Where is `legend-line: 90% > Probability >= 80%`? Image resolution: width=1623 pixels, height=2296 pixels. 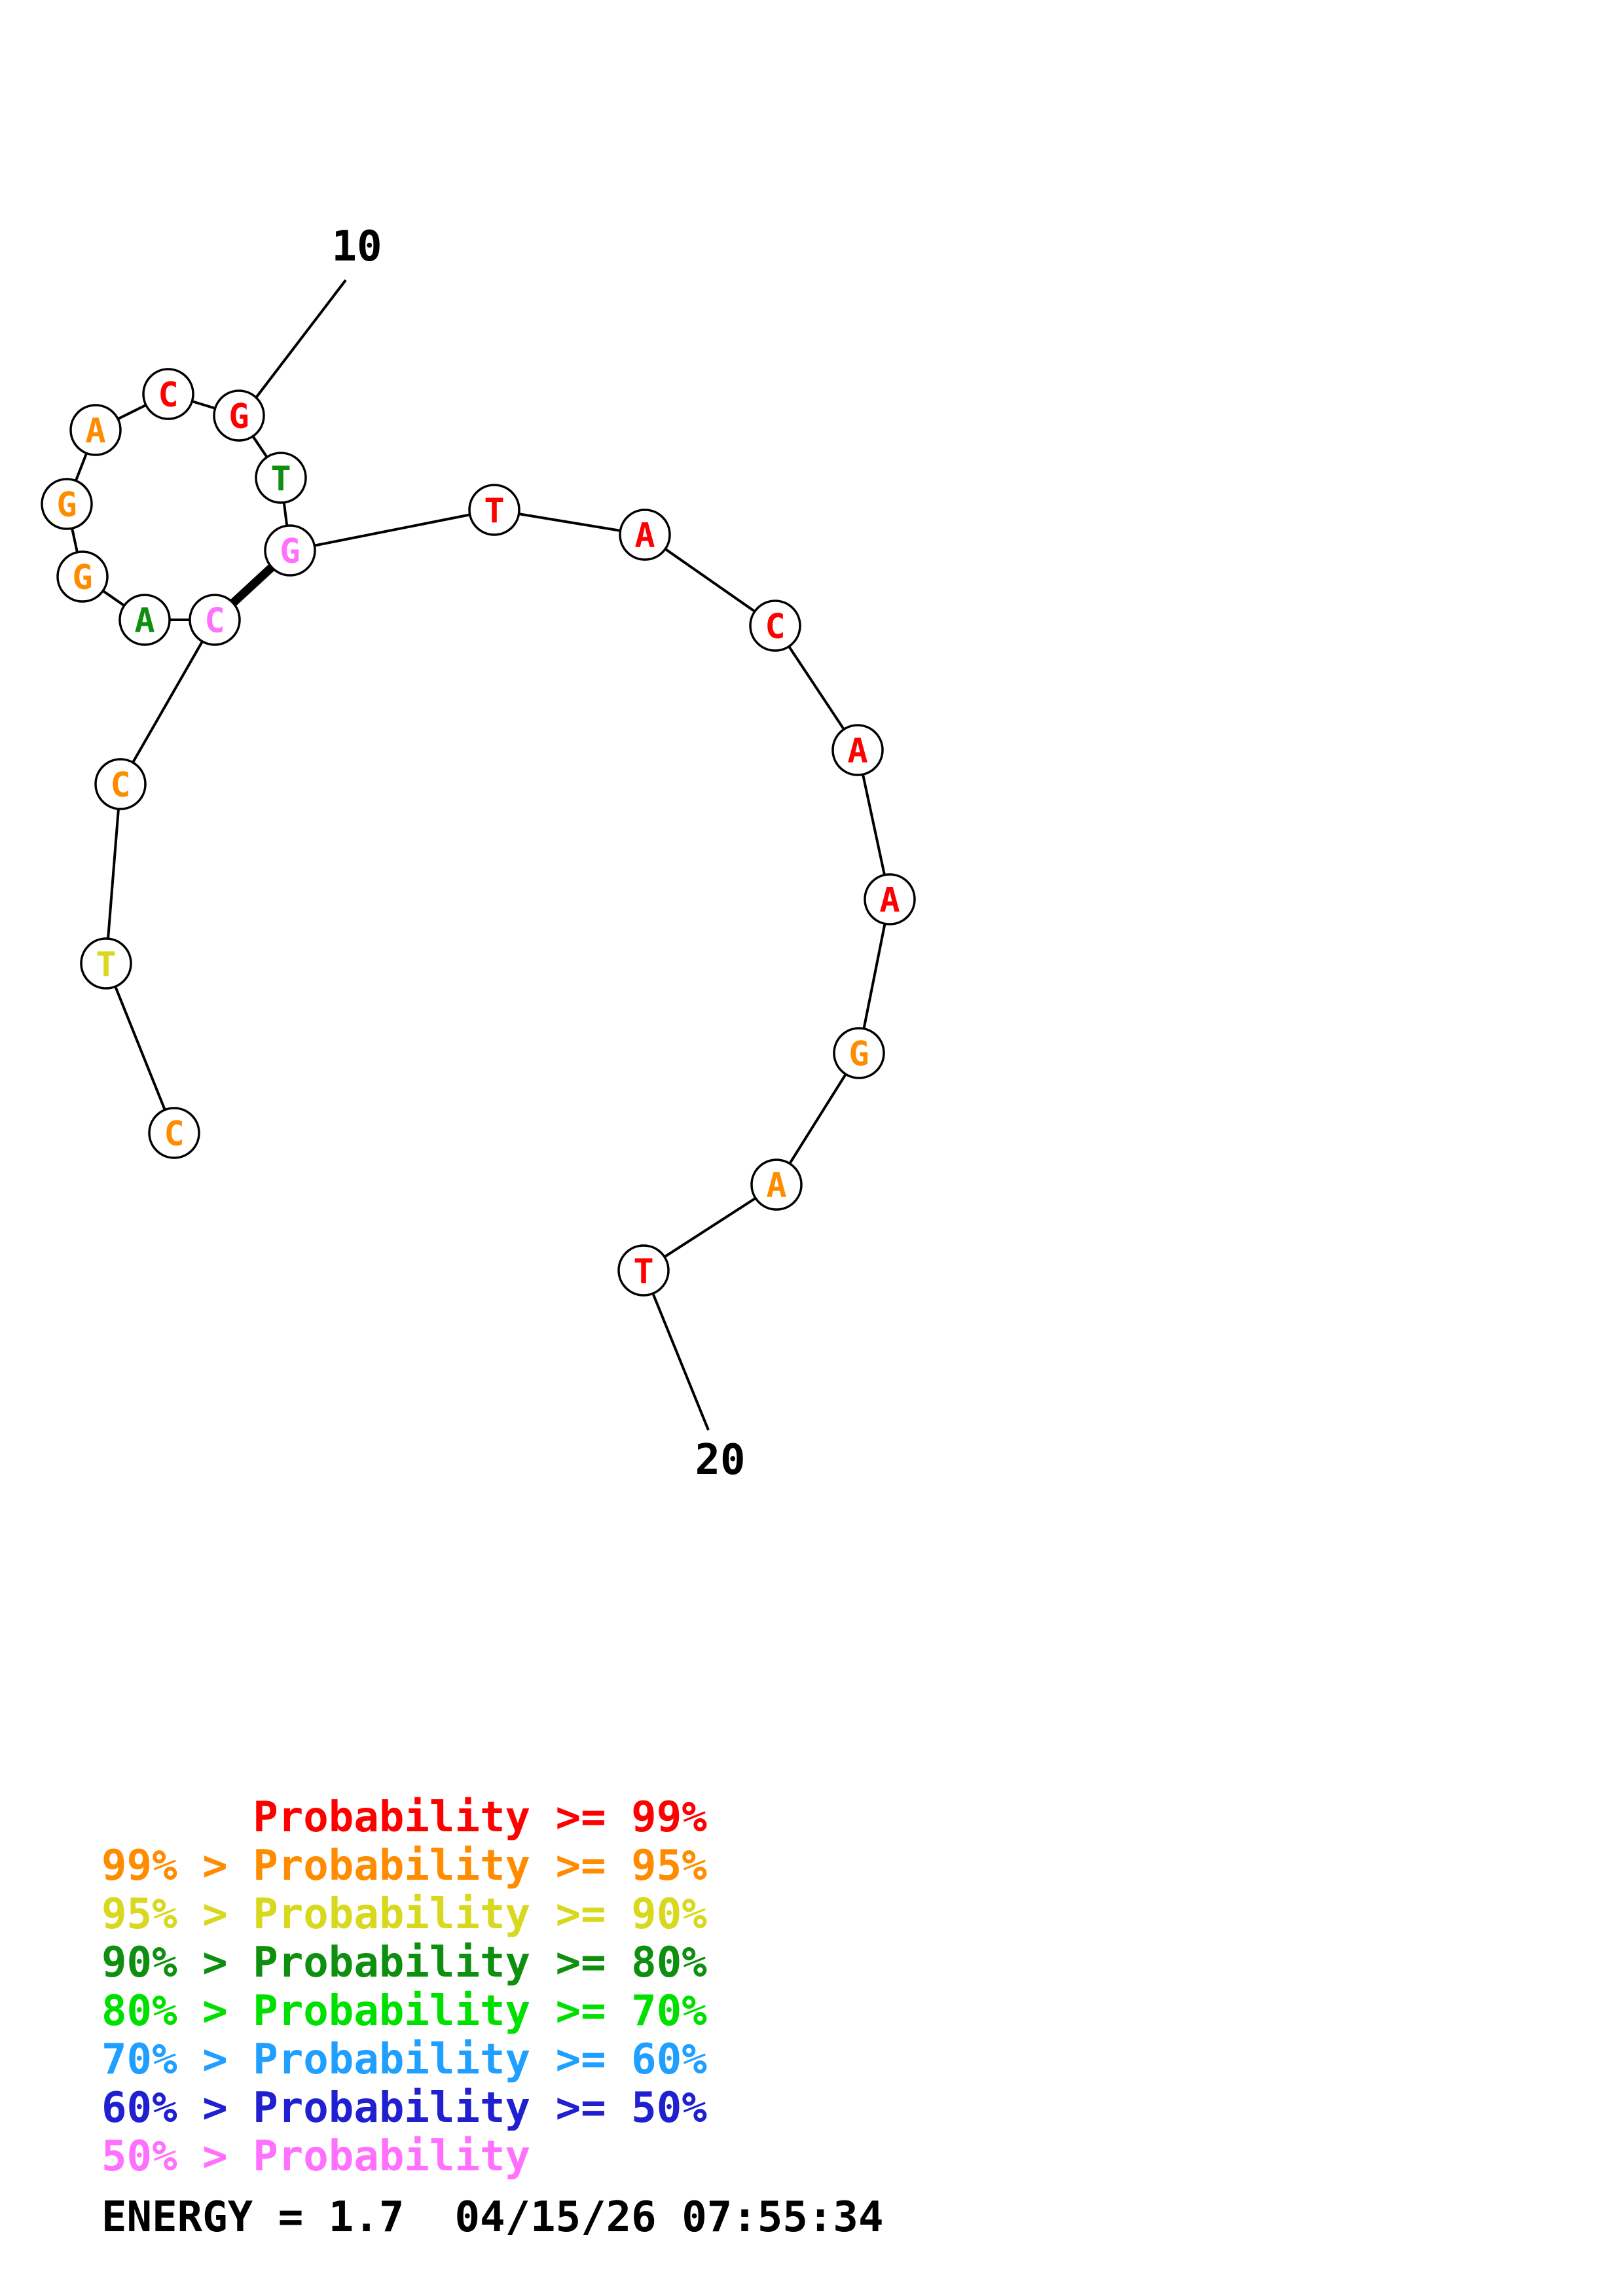
legend-line: 90% > Probability >= 80% is located at coordinates (404, 1963).